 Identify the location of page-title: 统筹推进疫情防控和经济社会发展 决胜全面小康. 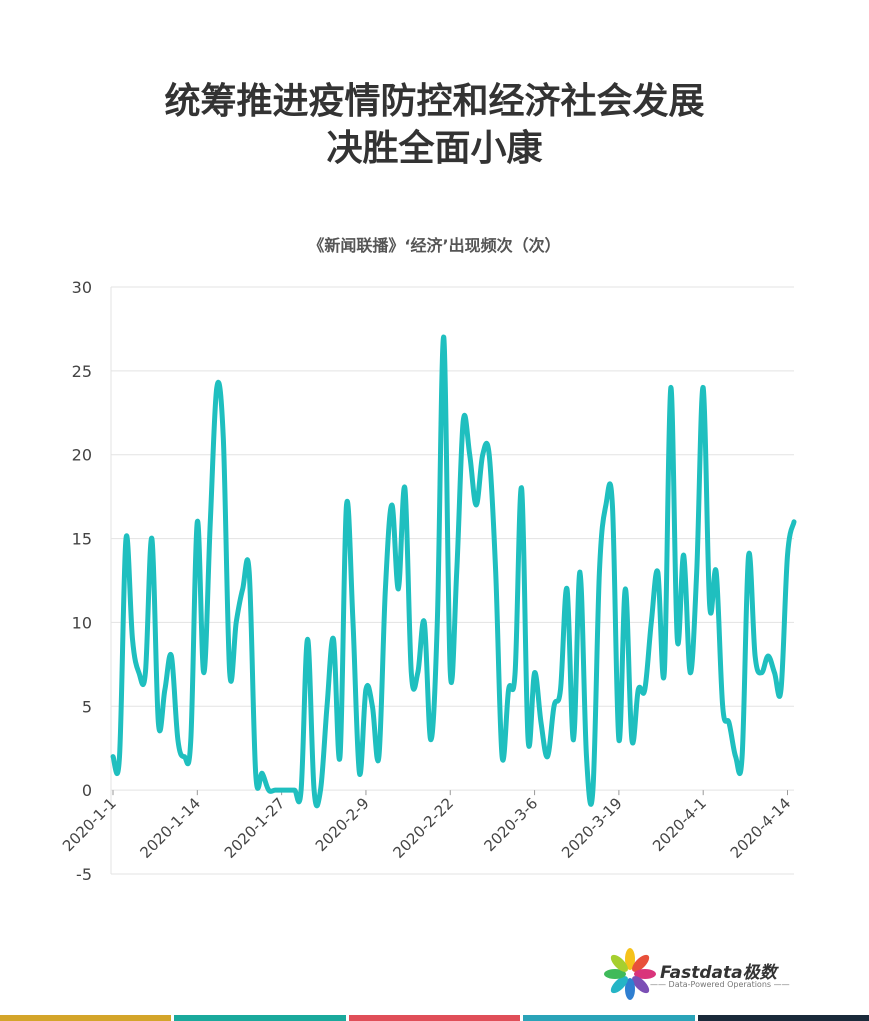
(434, 125).